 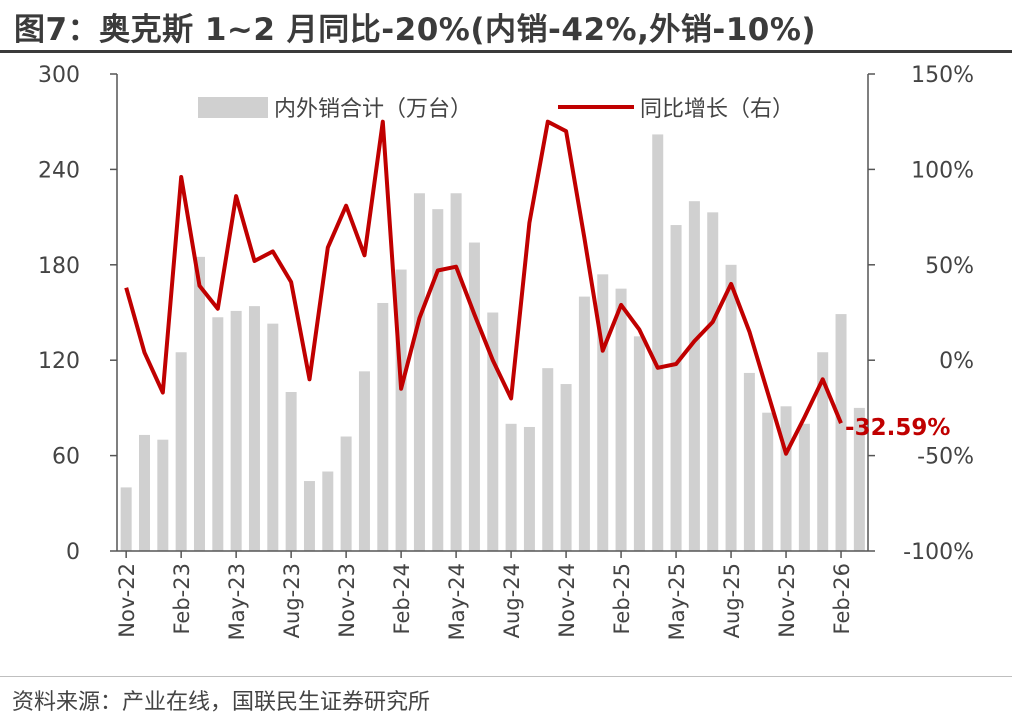 What do you see at coordinates (66, 457) in the screenshot?
I see `left-tick-label: 60` at bounding box center [66, 457].